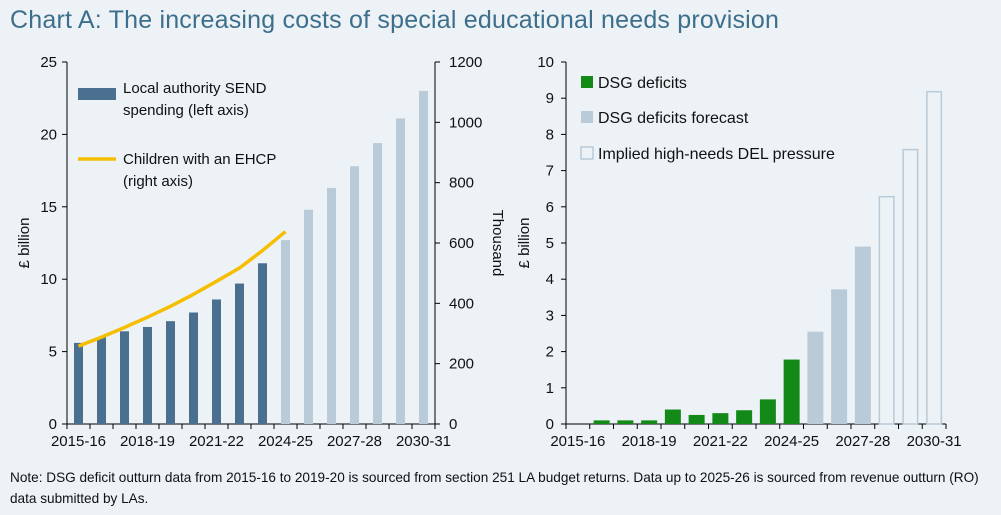 The image size is (1001, 515). I want to click on left-y-tick-label: 25, so click(48, 62).